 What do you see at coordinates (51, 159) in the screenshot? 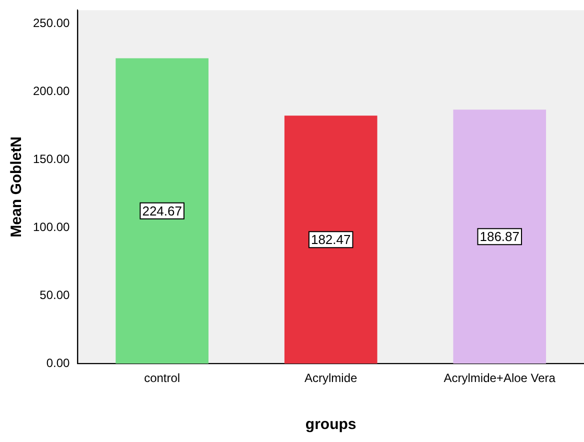
I see `y-tick-label: 150.00` at bounding box center [51, 159].